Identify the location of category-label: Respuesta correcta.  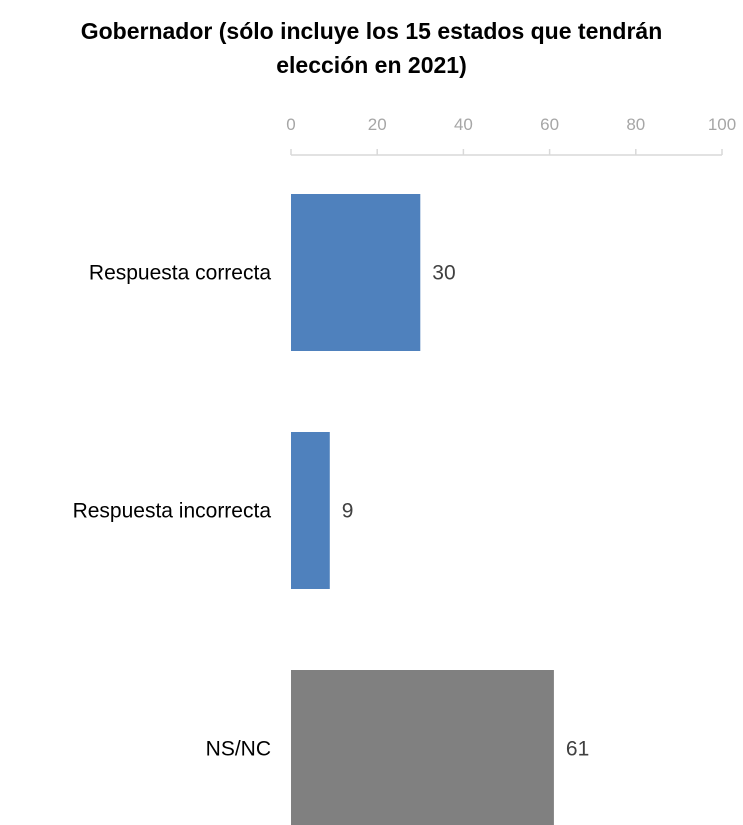
(180, 273).